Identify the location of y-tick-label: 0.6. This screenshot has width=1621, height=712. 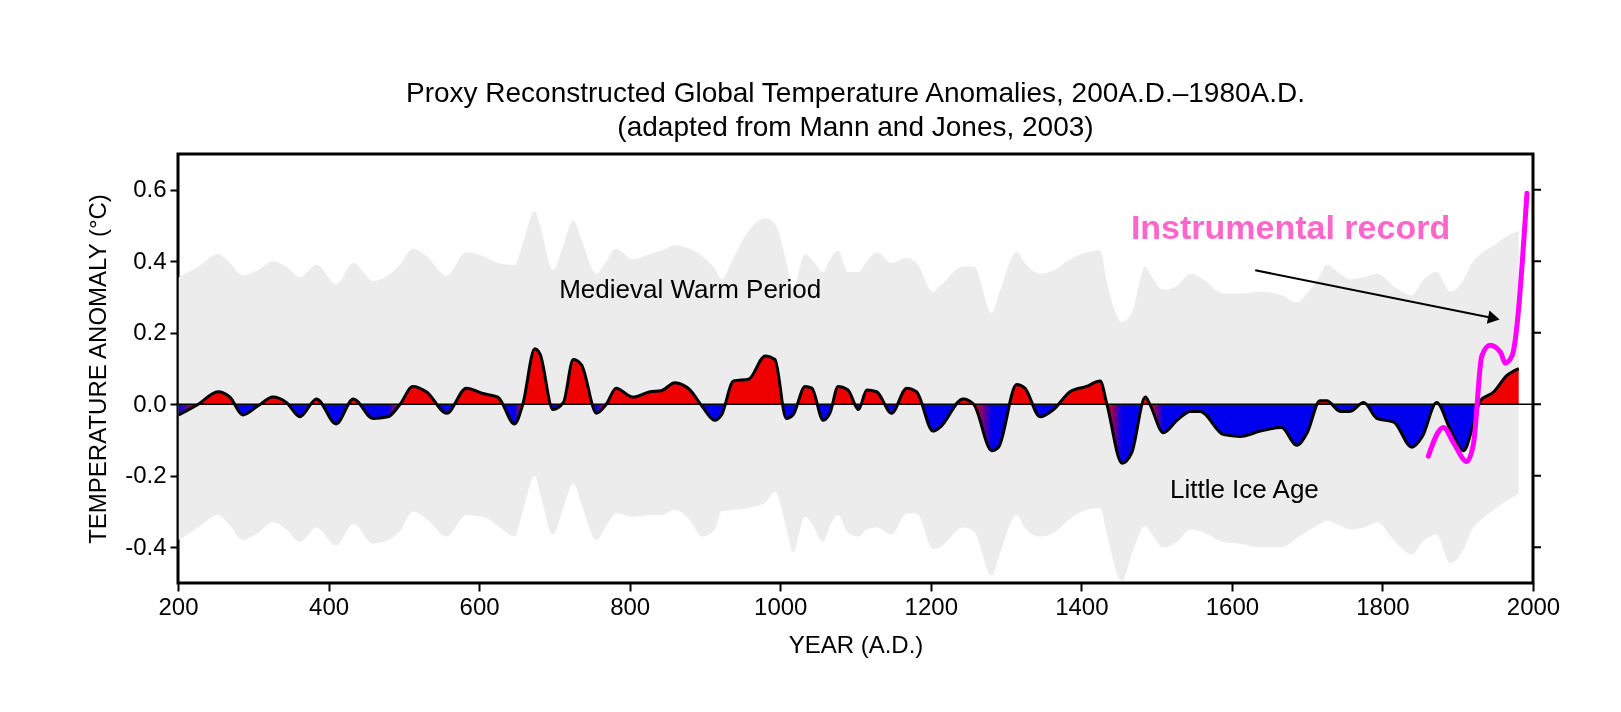
(150, 189).